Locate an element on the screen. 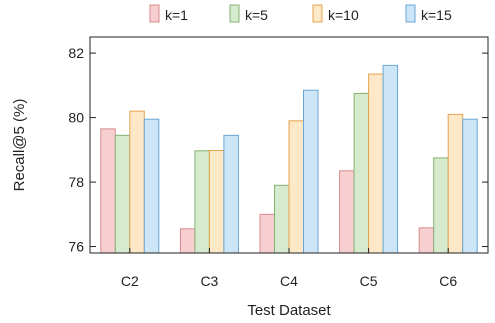  x-tick-label: C4 is located at coordinates (289, 281).